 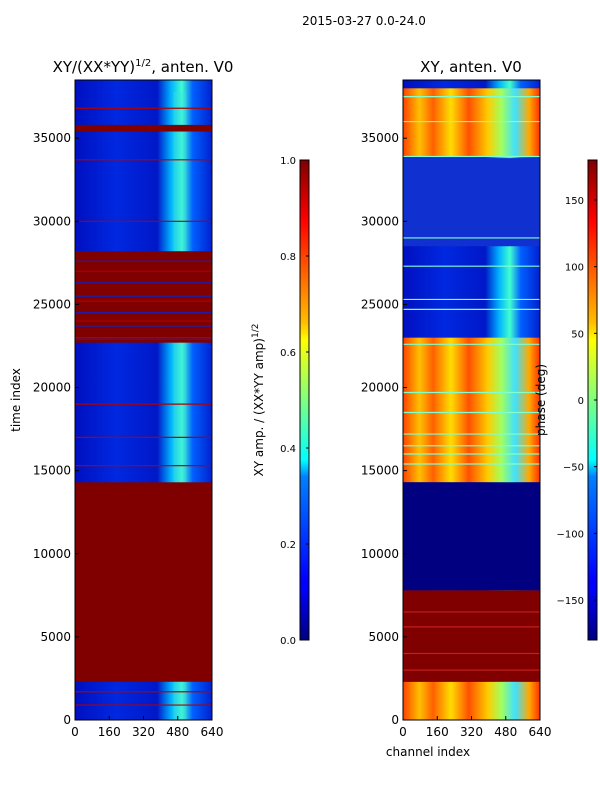 I want to click on colorbar-tick-label: 50, so click(x=577, y=334).